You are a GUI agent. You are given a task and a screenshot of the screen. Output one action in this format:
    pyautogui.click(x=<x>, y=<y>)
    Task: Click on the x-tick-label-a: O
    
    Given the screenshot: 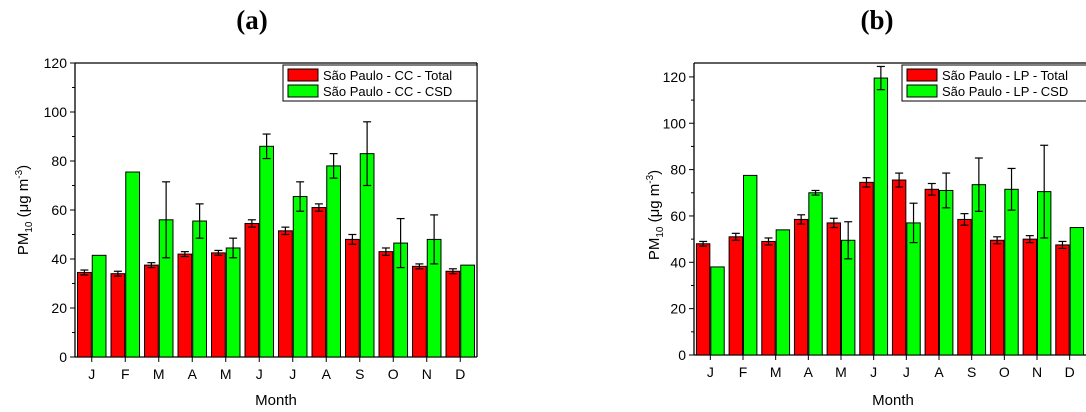 What is the action you would take?
    pyautogui.click(x=393, y=374)
    